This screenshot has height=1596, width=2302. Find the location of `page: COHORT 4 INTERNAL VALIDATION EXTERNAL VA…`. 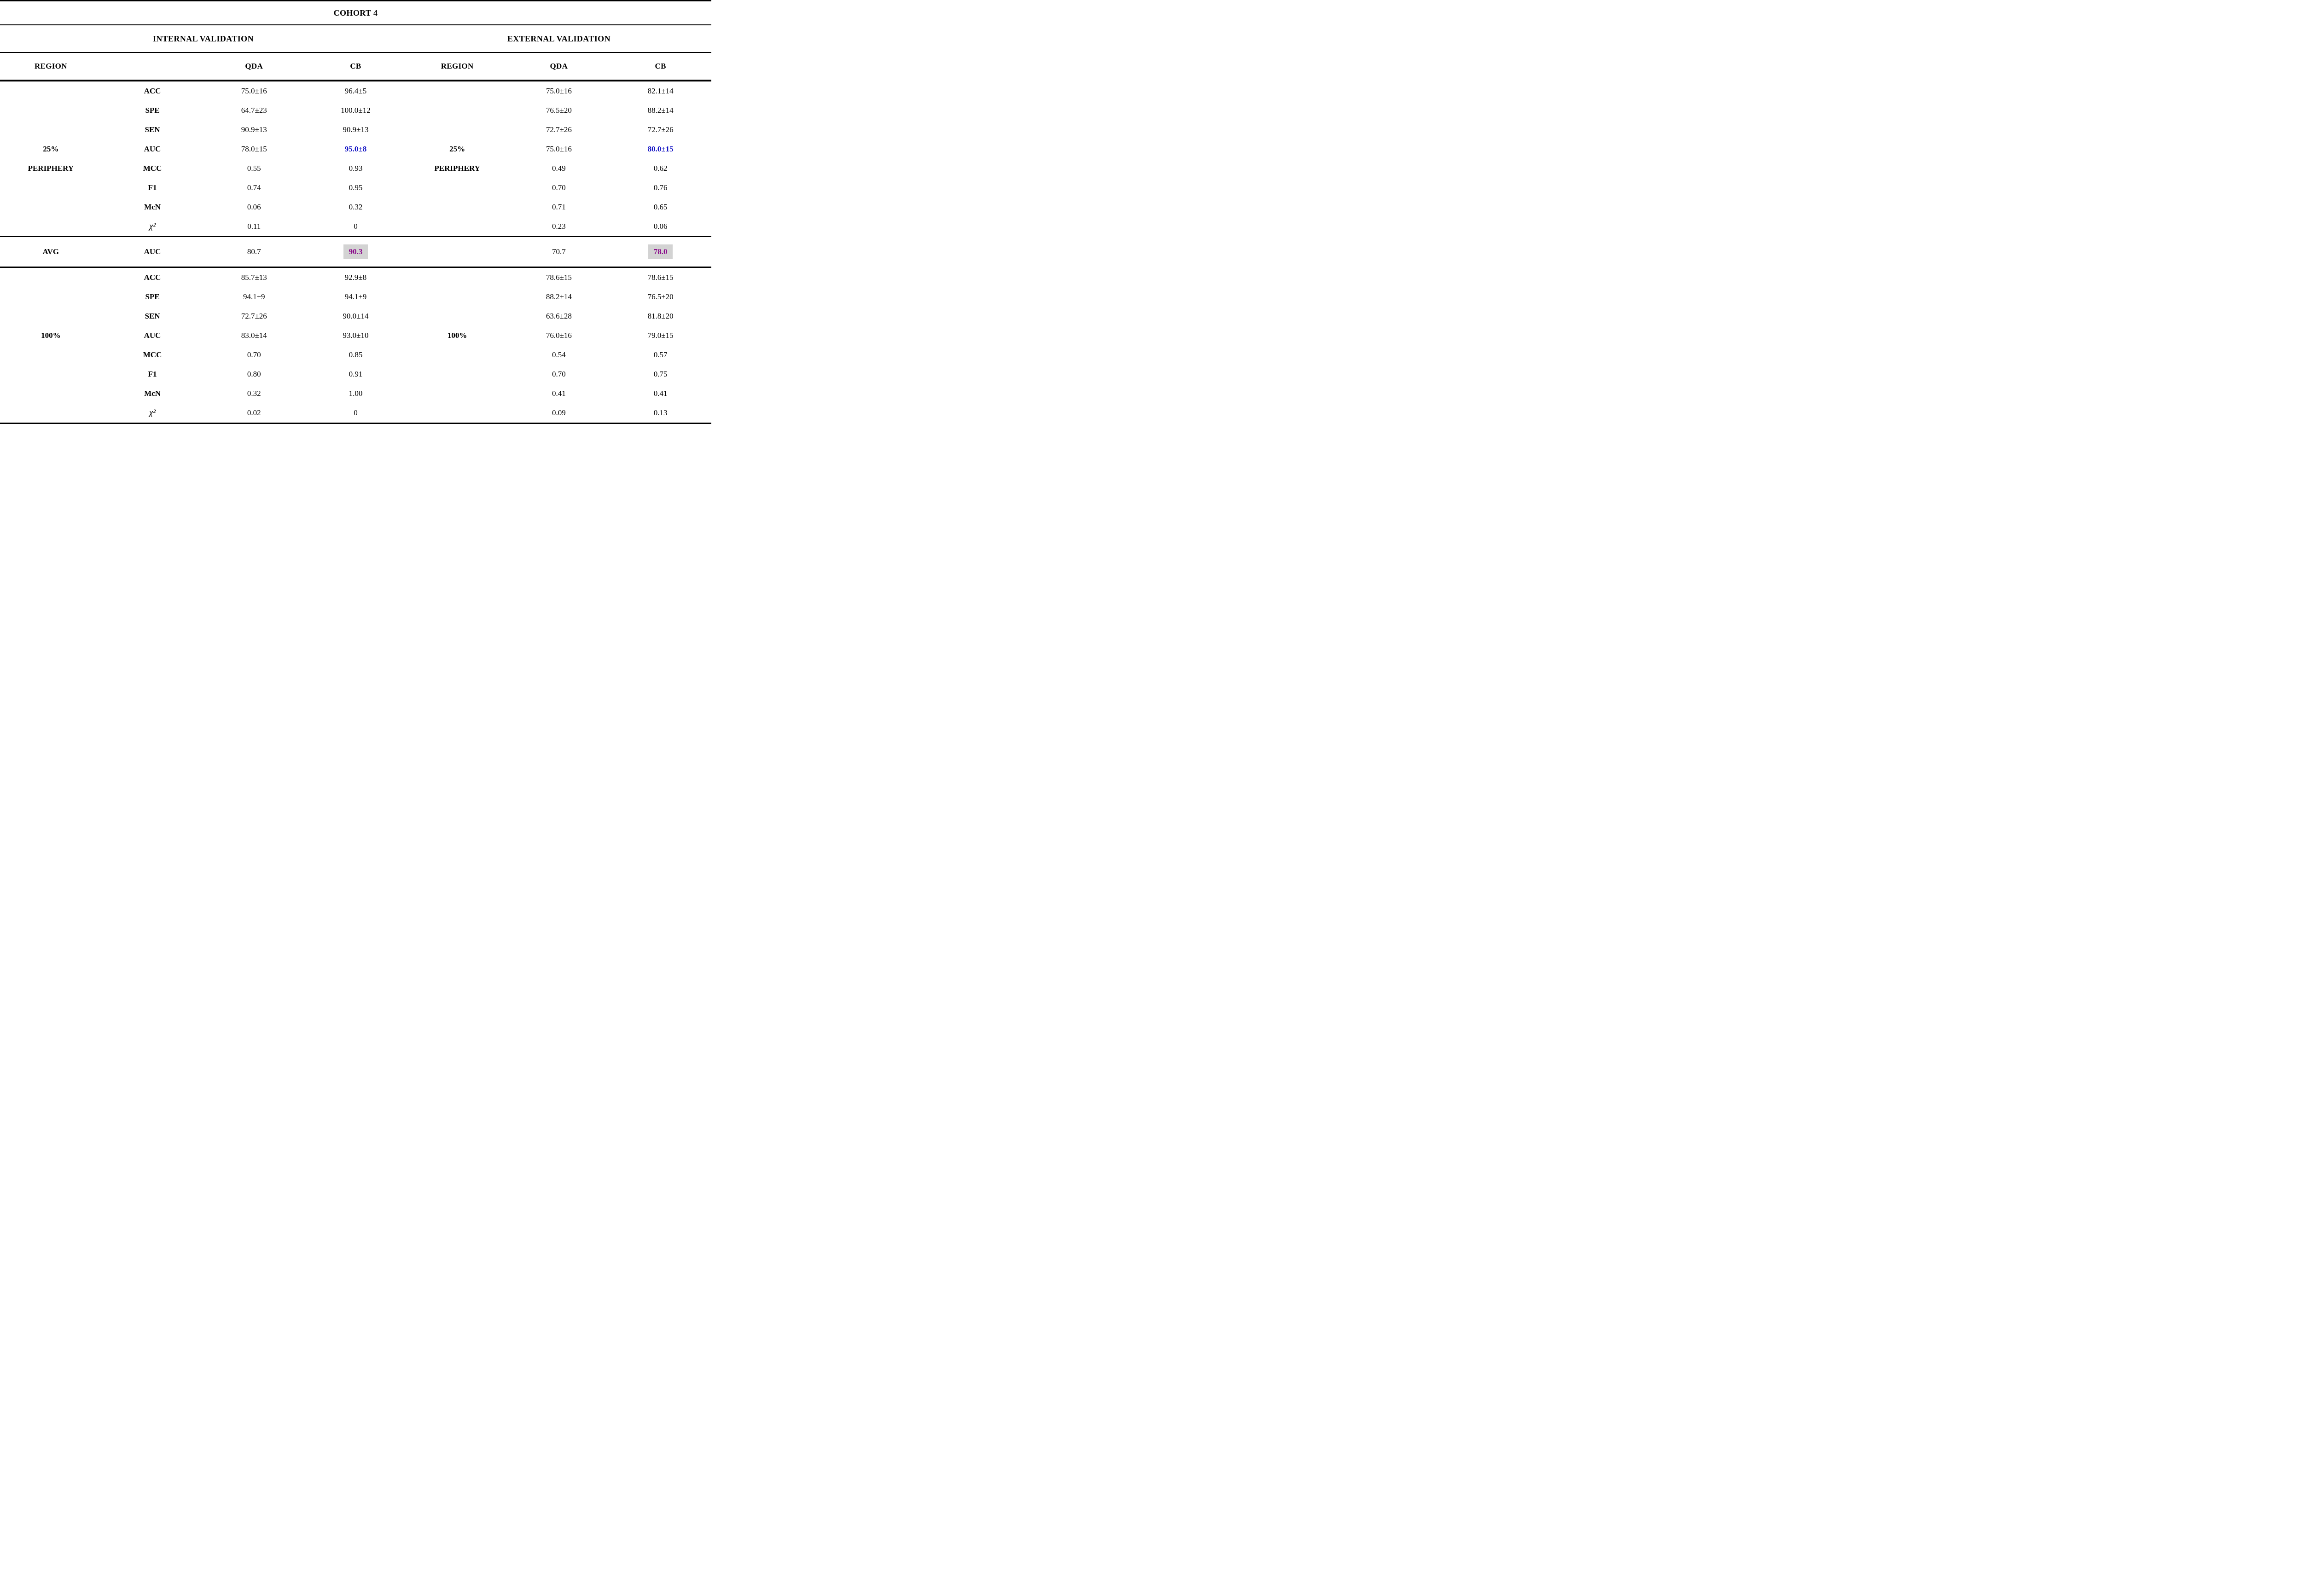

page: COHORT 4 INTERNAL VALIDATION EXTERNAL VA… is located at coordinates (355, 212).